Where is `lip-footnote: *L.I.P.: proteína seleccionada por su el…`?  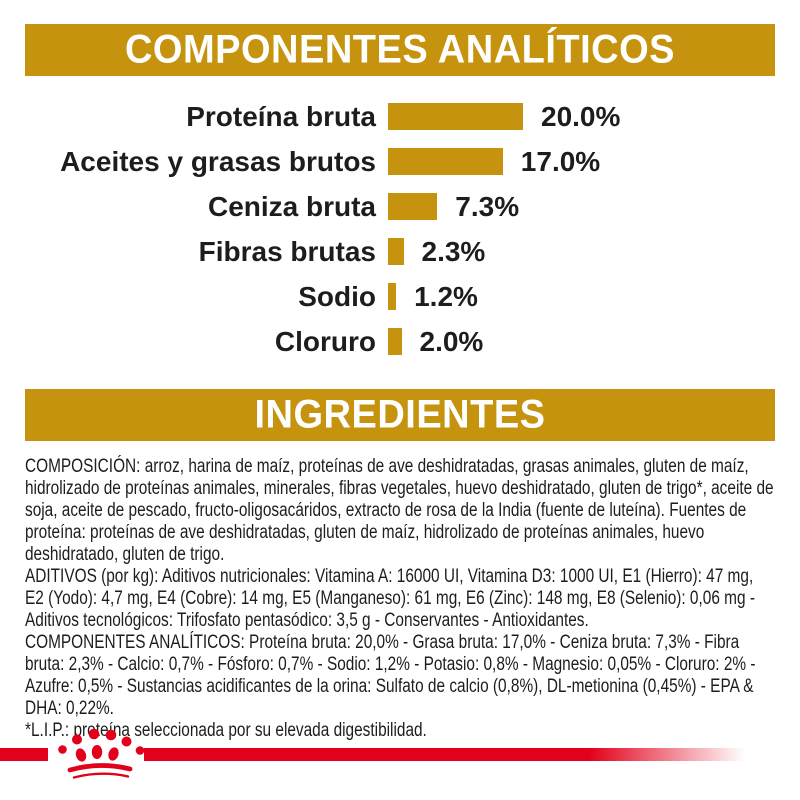
lip-footnote: *L.I.P.: proteína seleccionada por su el… is located at coordinates (226, 730).